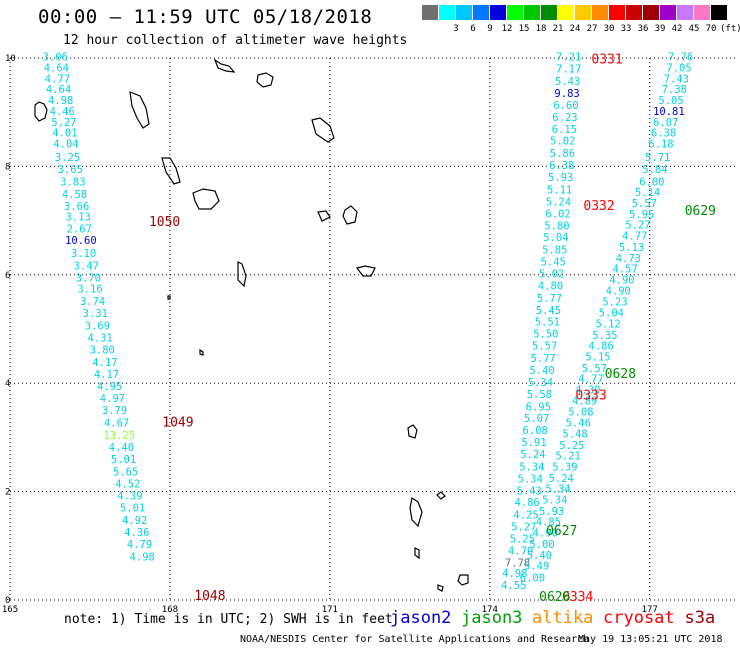 This screenshot has height=650, width=740. I want to click on legend-label: 36, so click(643, 29).